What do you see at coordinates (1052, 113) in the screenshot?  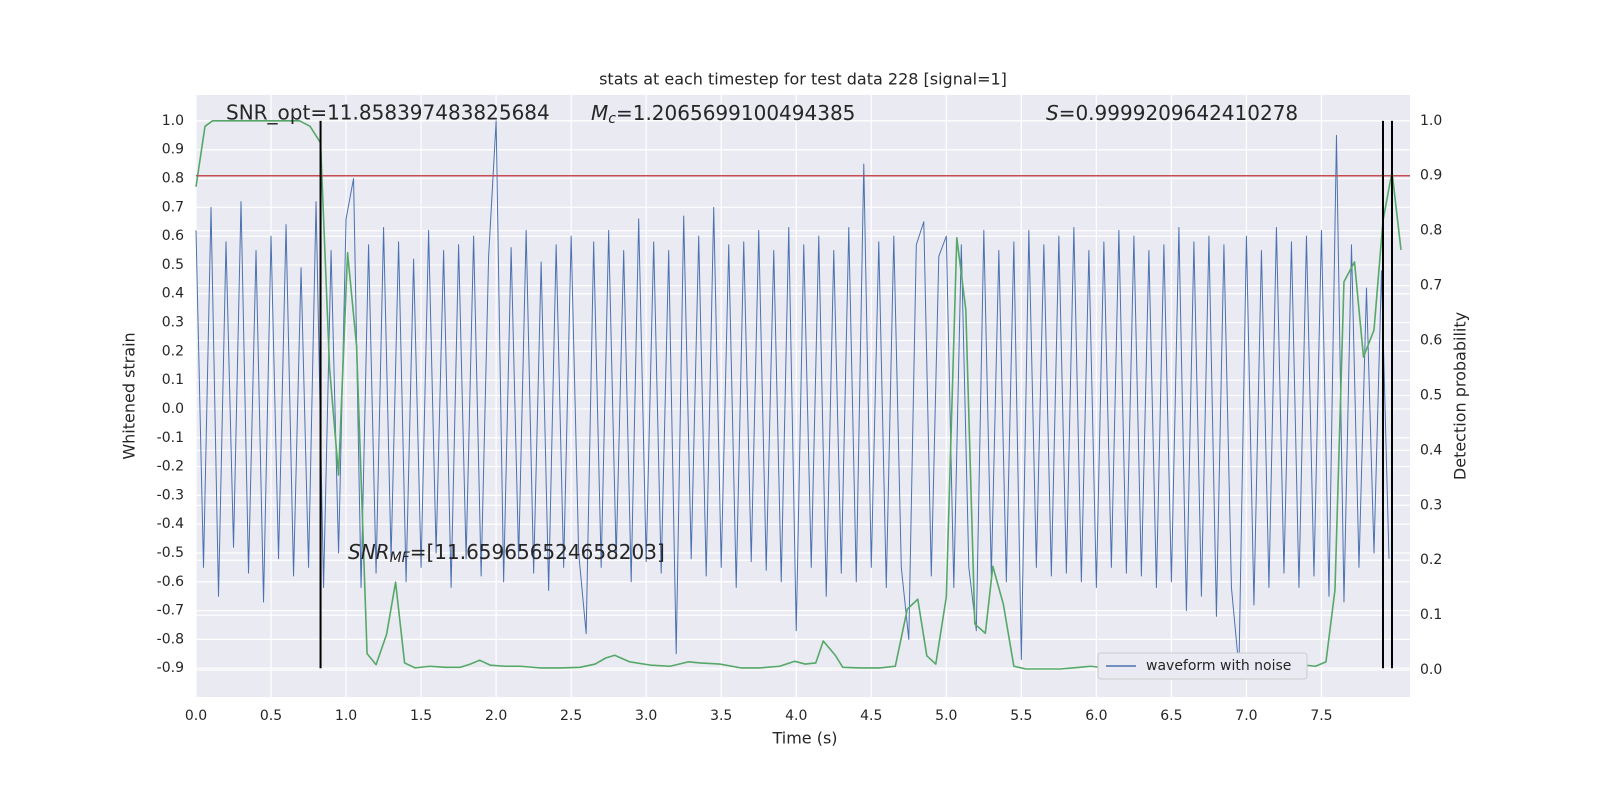 I see `annotation-symbol: S` at bounding box center [1052, 113].